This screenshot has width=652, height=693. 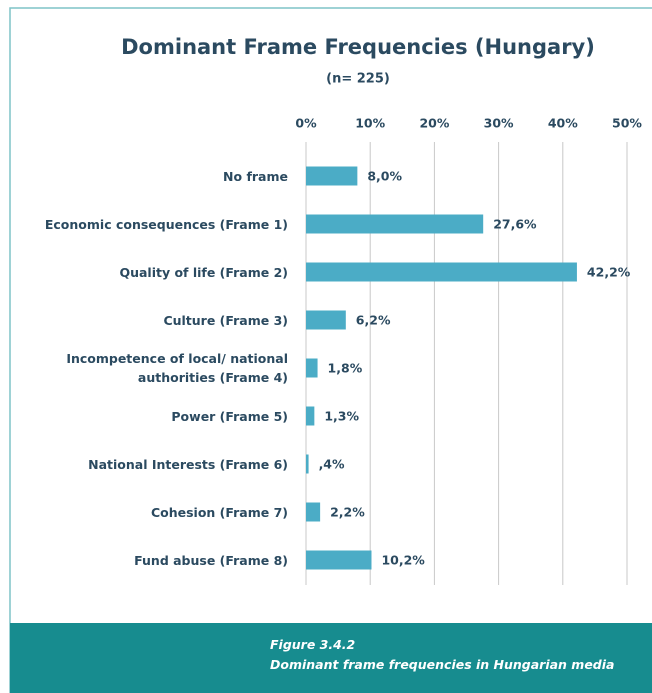 What do you see at coordinates (313, 644) in the screenshot?
I see `caption-label: Figure 3.4.2` at bounding box center [313, 644].